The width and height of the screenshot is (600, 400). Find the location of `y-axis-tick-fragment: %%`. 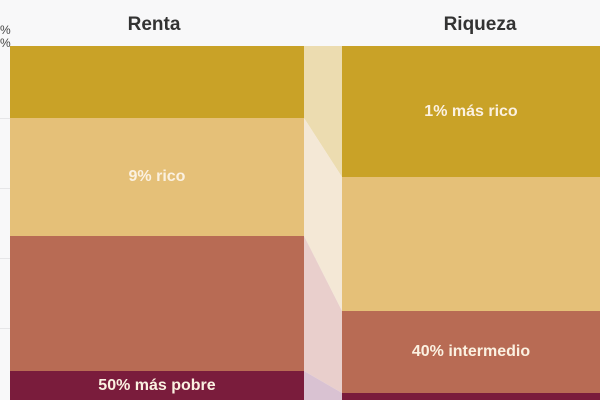

y-axis-tick-fragment: %% is located at coordinates (5, 36).